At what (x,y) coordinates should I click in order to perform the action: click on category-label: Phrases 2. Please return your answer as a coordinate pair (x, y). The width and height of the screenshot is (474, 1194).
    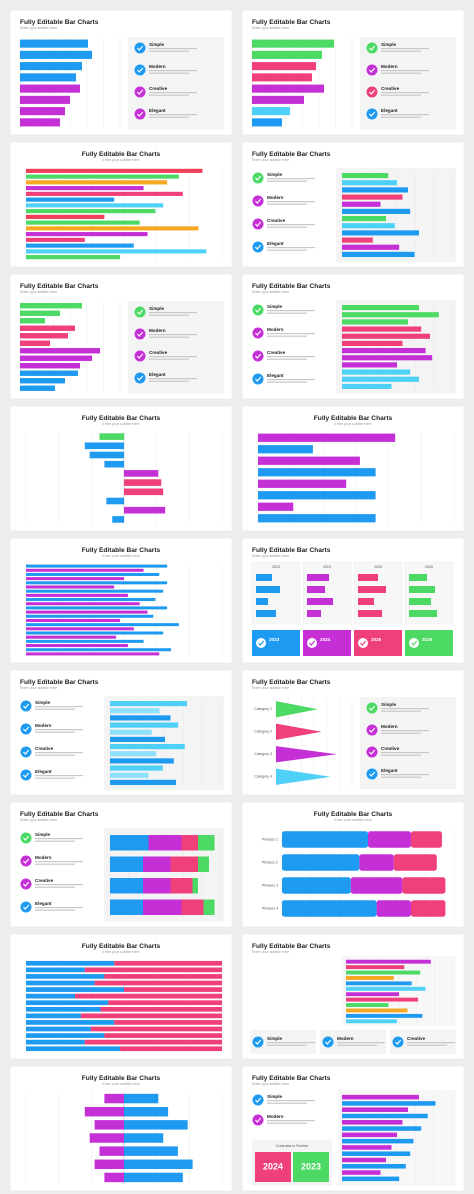
    Looking at the image, I should click on (270, 862).